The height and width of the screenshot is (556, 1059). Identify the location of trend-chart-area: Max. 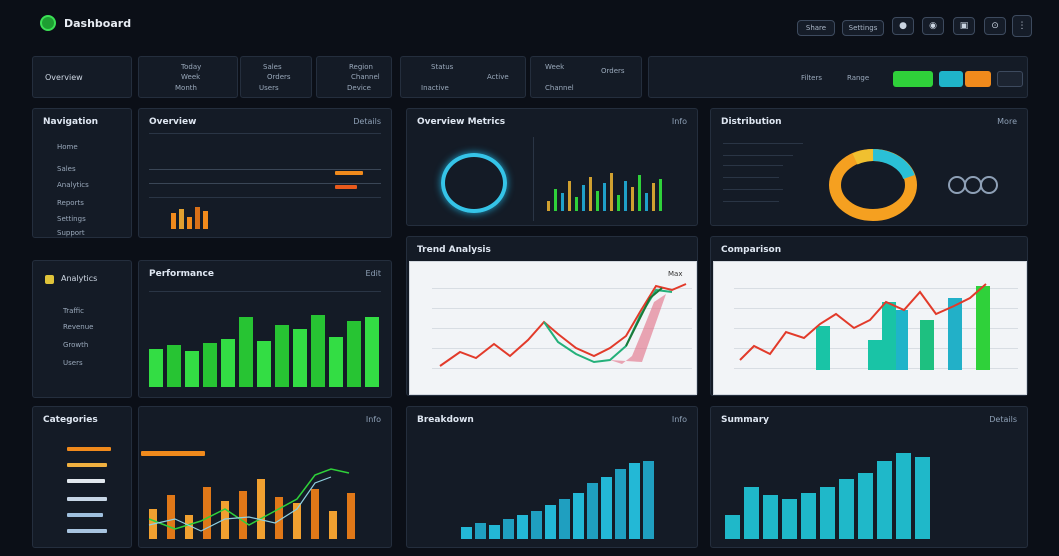
(553, 328).